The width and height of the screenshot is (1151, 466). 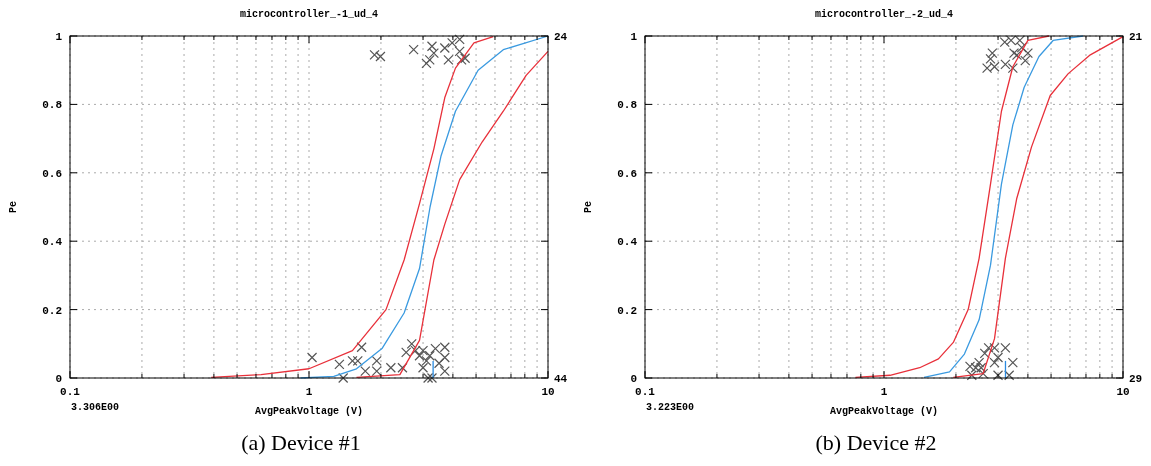 I want to click on chart-title: microcontroller_-2_ud_4, so click(x=884, y=14).